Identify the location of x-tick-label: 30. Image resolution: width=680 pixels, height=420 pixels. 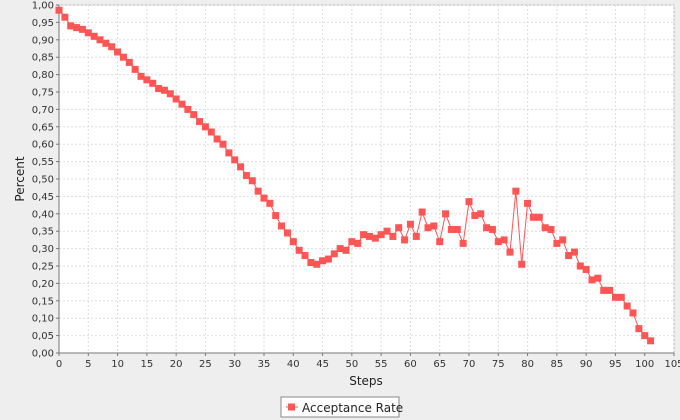
(234, 364).